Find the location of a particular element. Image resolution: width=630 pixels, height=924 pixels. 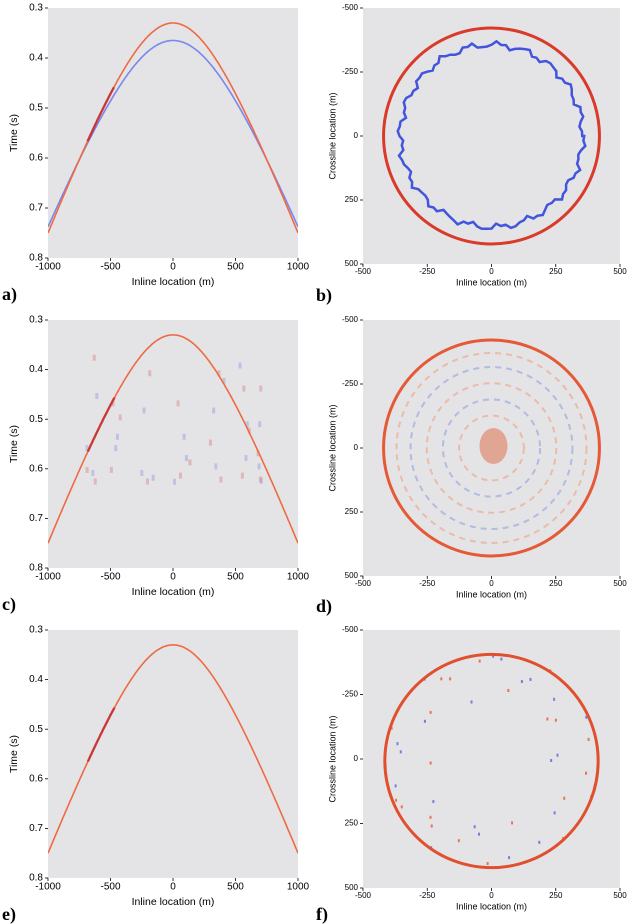

x-tick-label: -1000 is located at coordinates (48, 887).